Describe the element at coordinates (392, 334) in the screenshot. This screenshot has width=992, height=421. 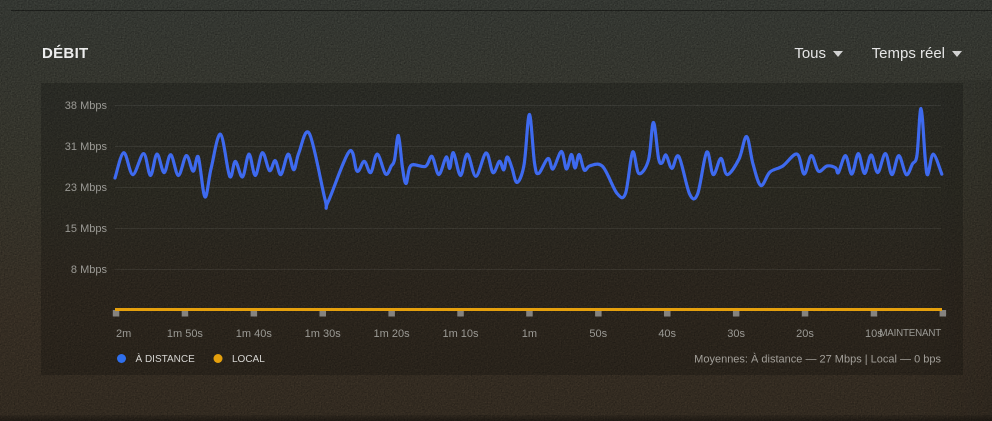
I see `svg-text: 1m 20s` at that location.